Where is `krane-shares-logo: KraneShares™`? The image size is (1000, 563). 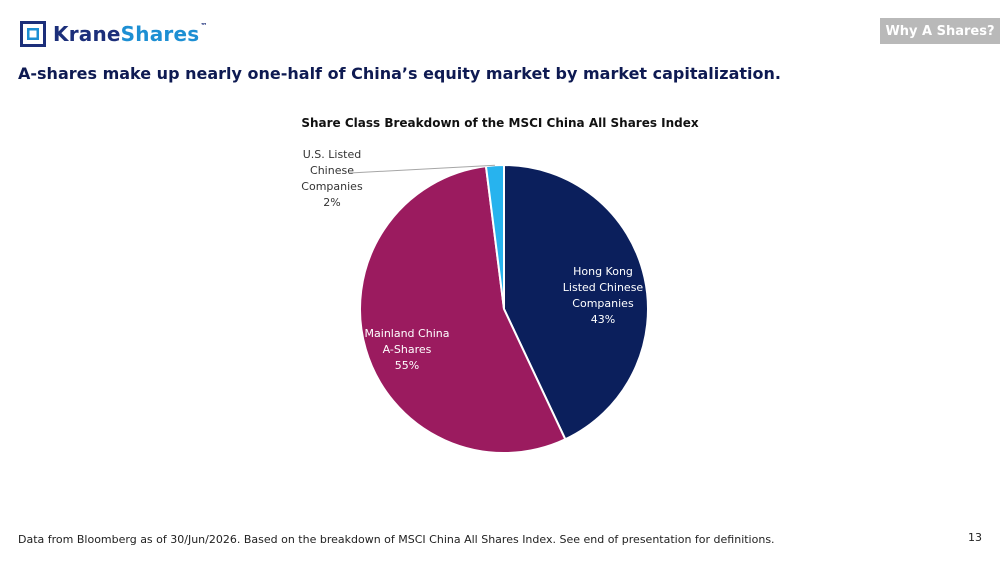 krane-shares-logo: KraneShares™ is located at coordinates (114, 34).